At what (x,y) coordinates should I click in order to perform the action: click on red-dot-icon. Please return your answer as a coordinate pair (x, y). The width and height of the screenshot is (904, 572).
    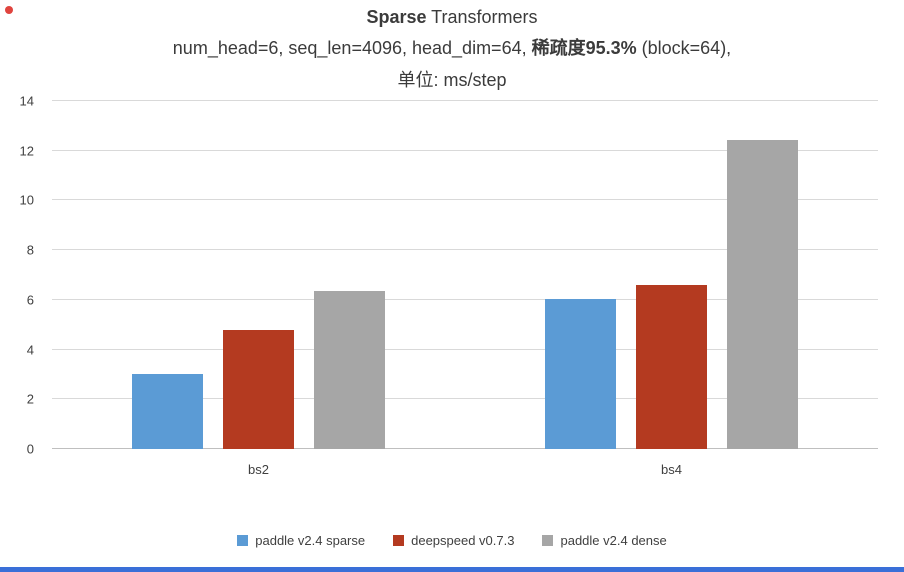
    Looking at the image, I should click on (9, 10).